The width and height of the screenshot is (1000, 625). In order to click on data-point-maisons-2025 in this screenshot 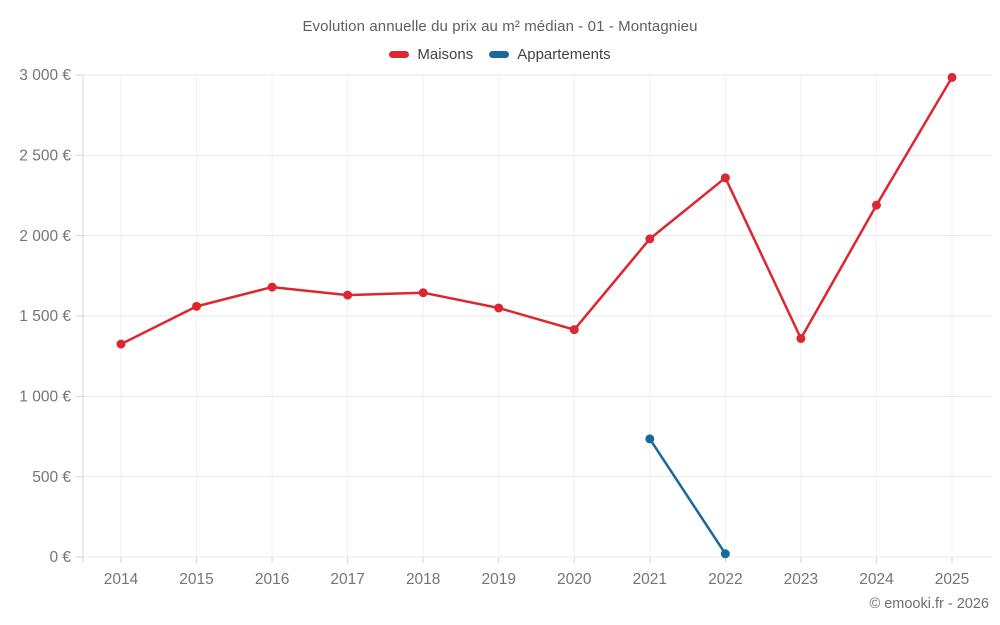, I will do `click(952, 77)`.